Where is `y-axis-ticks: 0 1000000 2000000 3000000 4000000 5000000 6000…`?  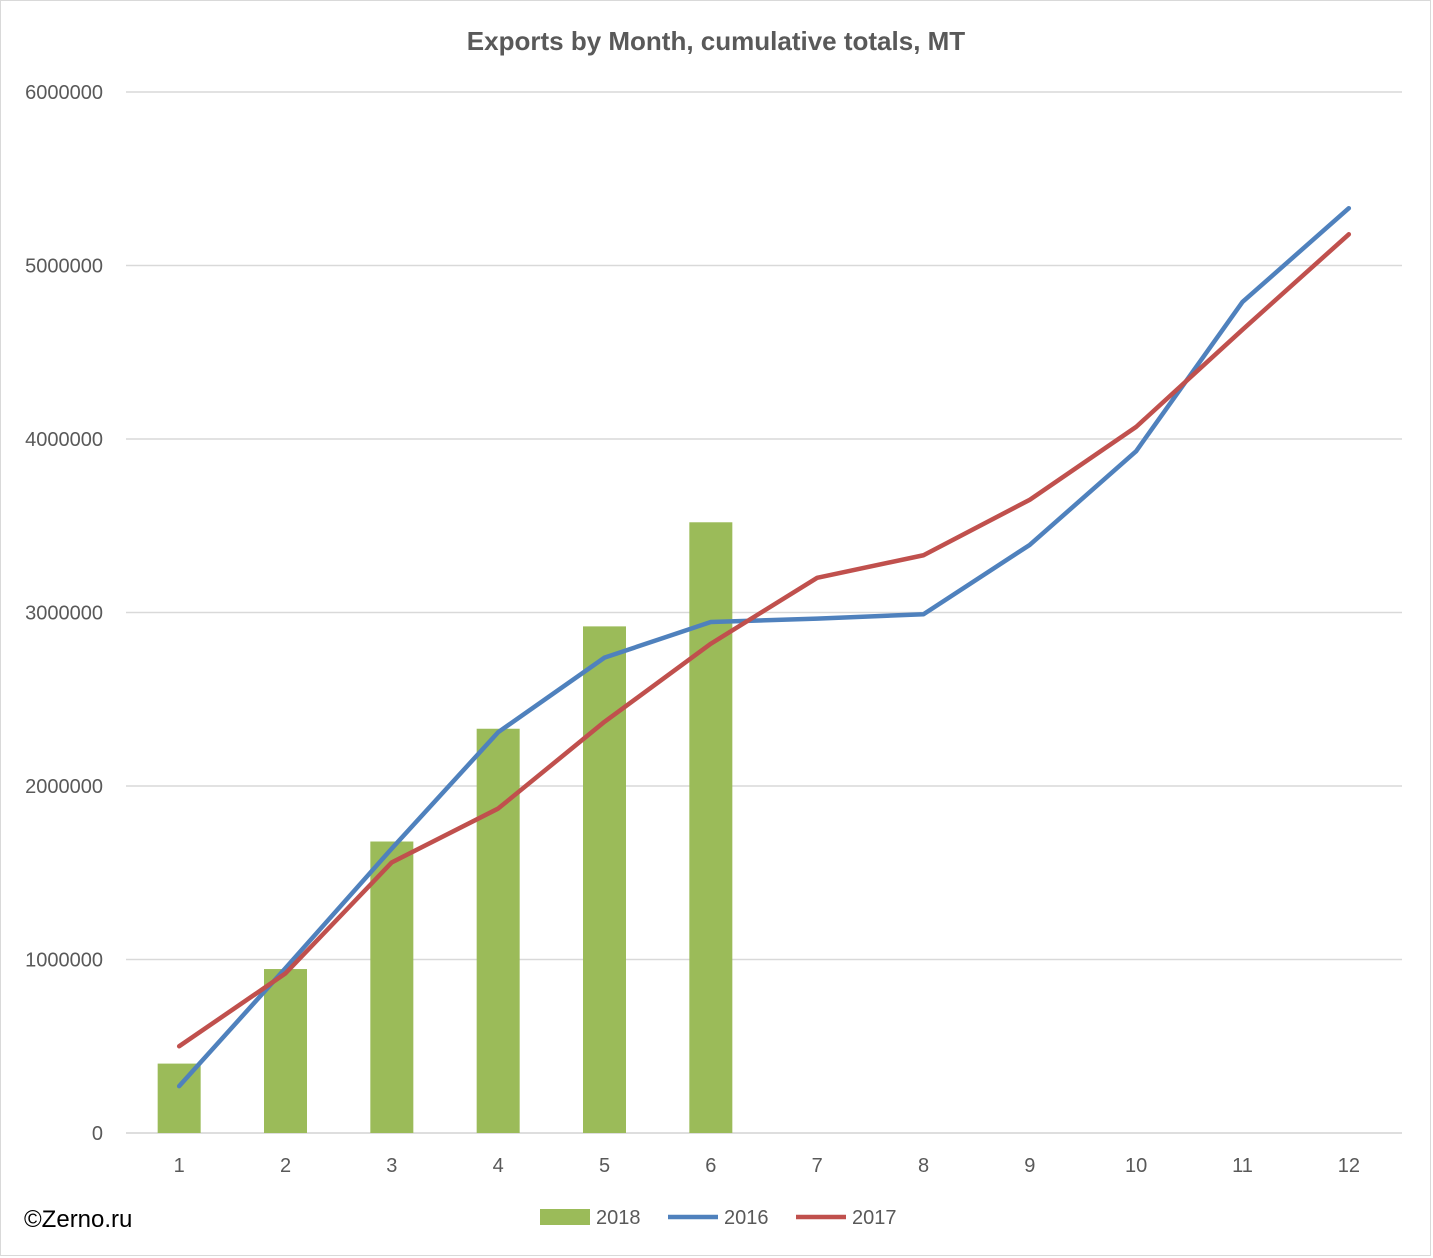 y-axis-ticks: 0 1000000 2000000 3000000 4000000 5000000 6000… is located at coordinates (64, 613).